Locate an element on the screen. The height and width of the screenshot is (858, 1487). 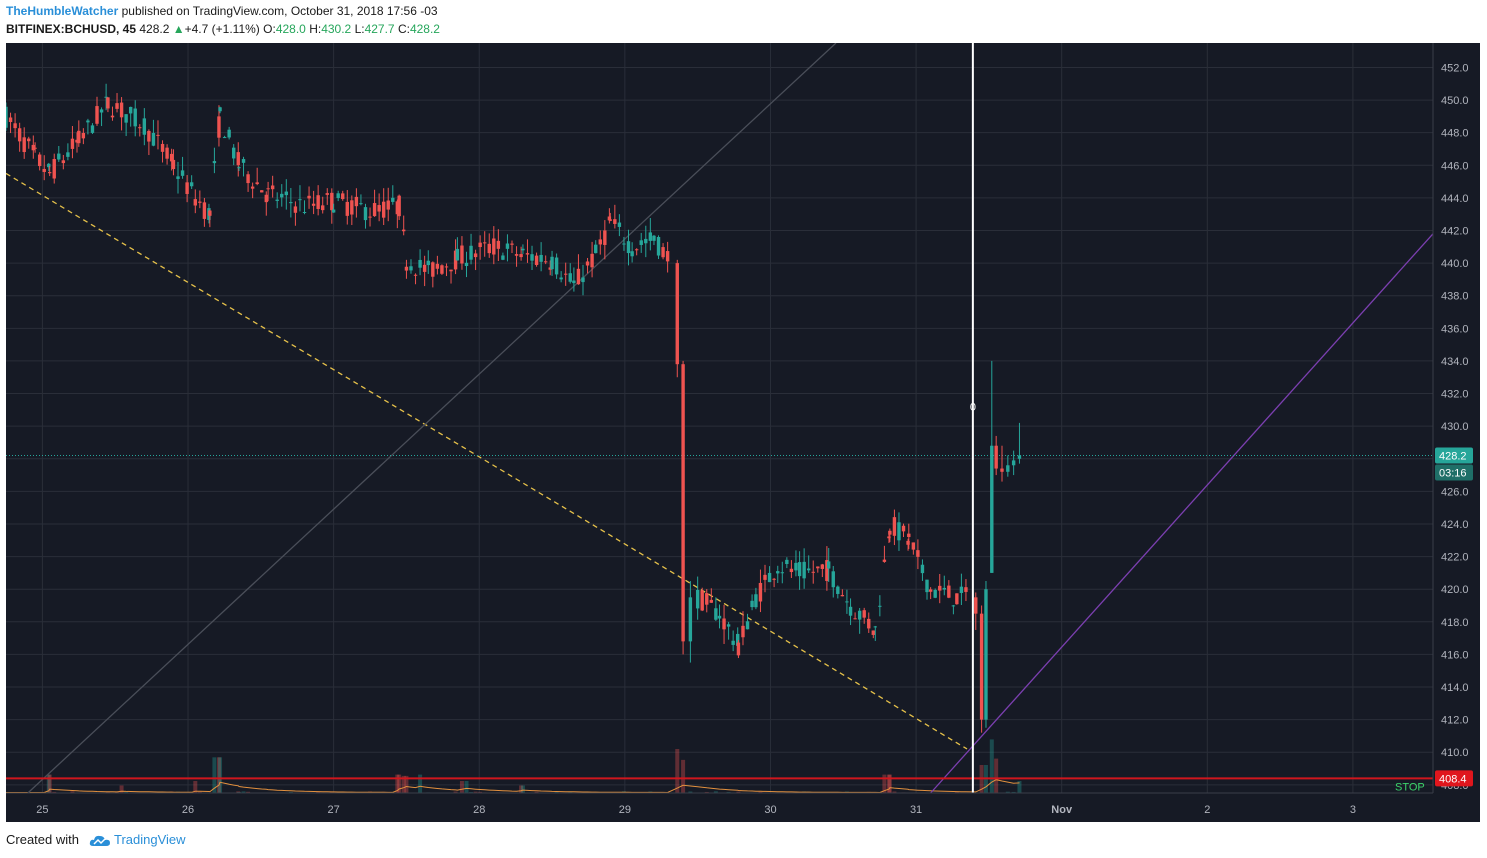
price-tick-label: 412.0 is located at coordinates (1455, 721).